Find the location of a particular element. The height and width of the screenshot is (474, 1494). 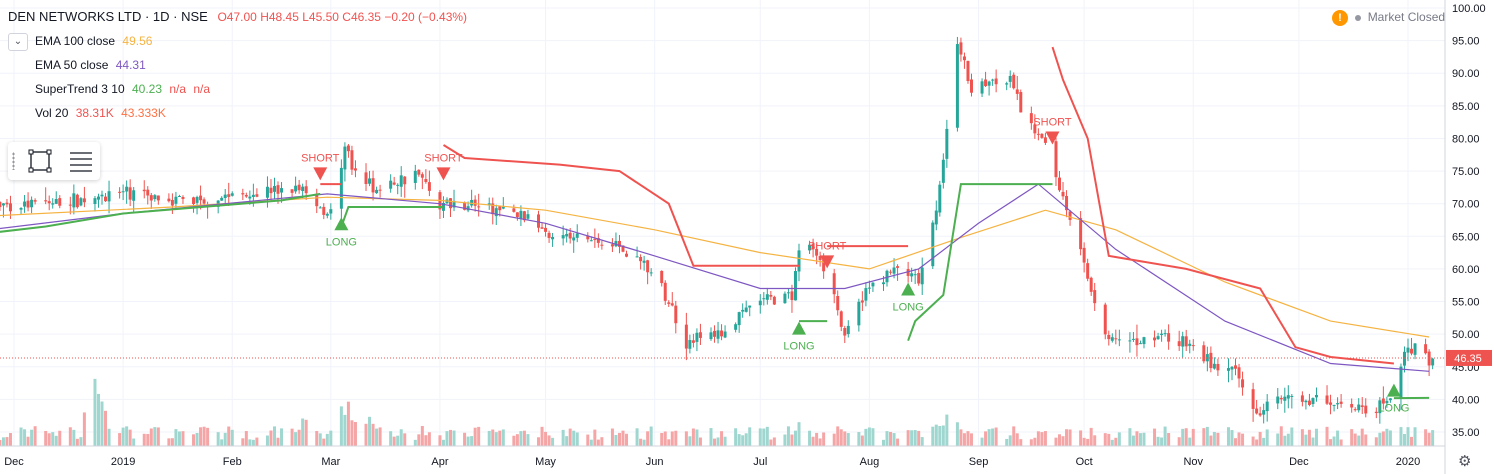

legend-ema100: EMA 100 close 49.56 is located at coordinates (94, 41).